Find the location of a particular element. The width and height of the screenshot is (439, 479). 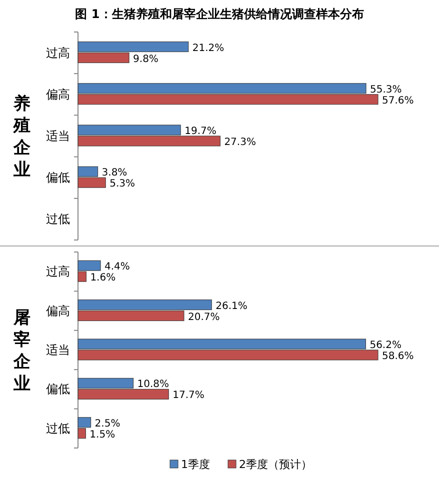

data-label: 1.6% is located at coordinates (103, 278).